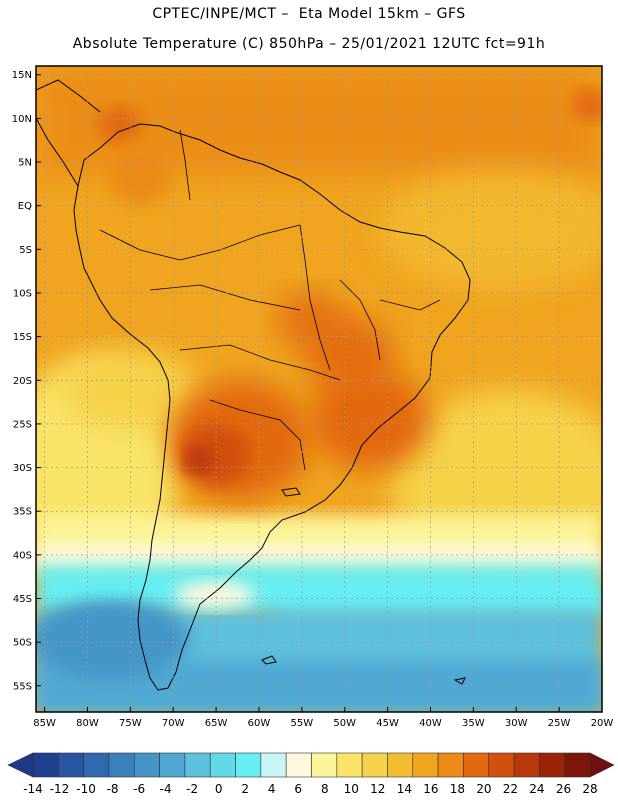 The image size is (618, 800). Describe the element at coordinates (430, 723) in the screenshot. I see `lon-tick-label: 40W` at that location.